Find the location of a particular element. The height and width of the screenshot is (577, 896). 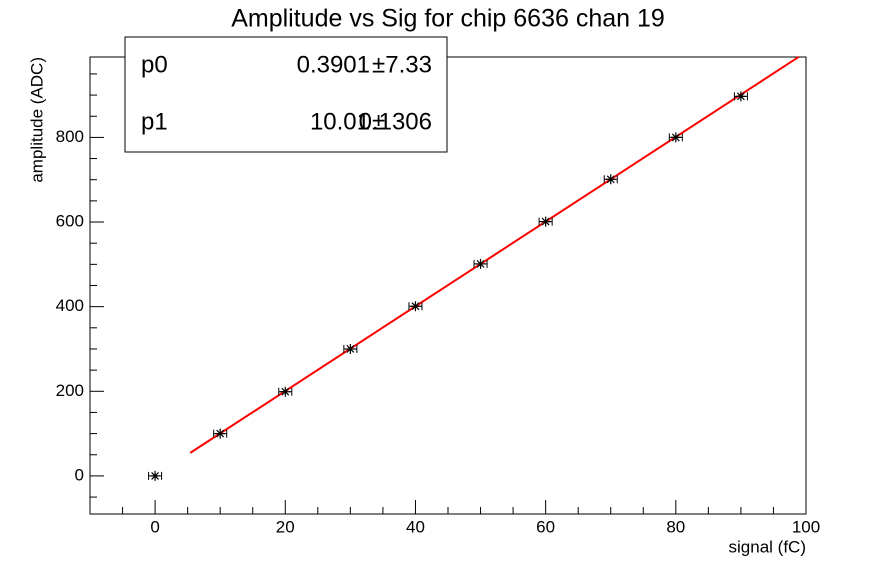

y-axis-title: amplitude (ADC) is located at coordinates (36, 120).